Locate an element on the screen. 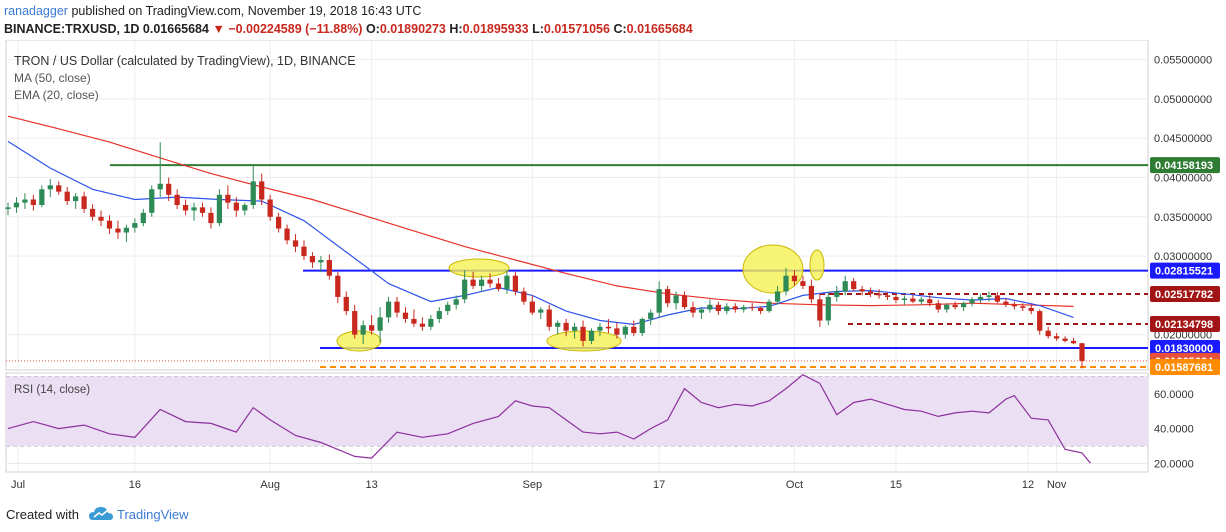 The width and height of the screenshot is (1226, 532). author-name: ranadagger is located at coordinates (36, 11).